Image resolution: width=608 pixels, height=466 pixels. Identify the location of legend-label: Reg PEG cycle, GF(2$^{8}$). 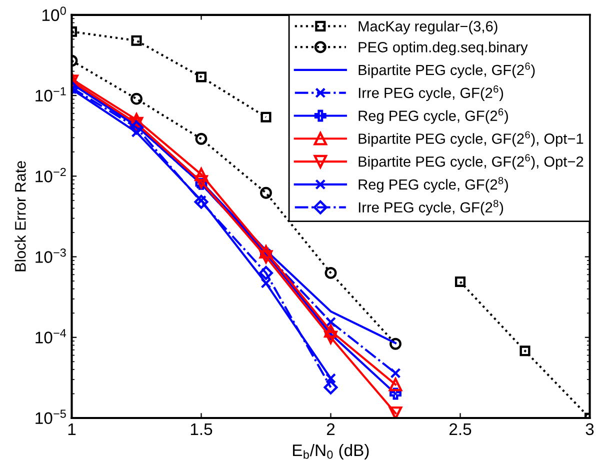
(433, 184).